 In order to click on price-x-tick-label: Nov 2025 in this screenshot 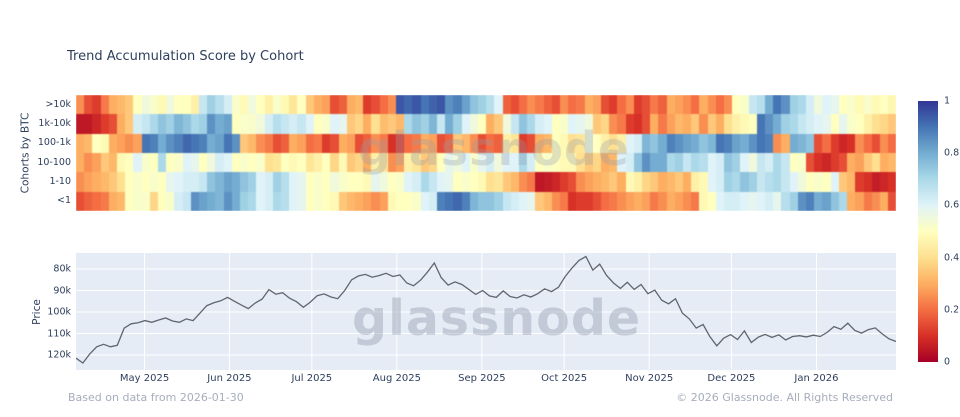, I will do `click(649, 378)`.